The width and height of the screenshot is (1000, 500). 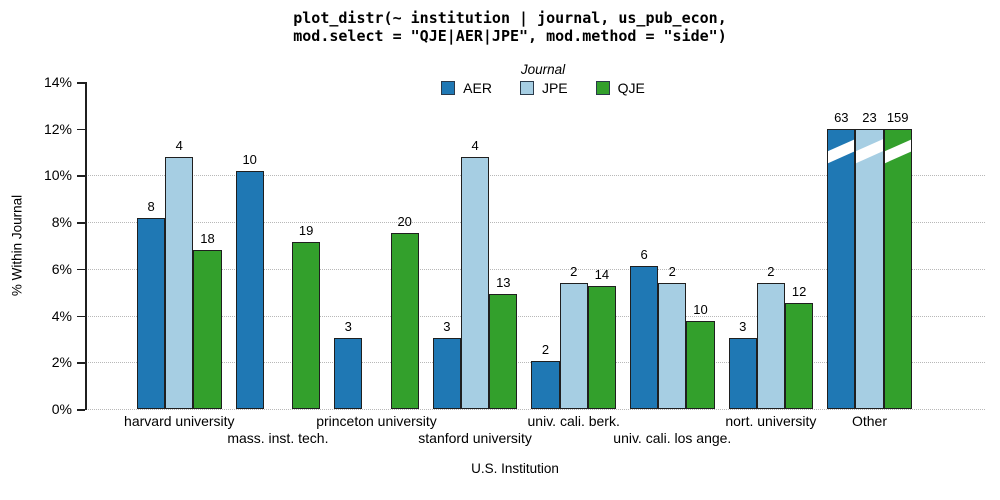 What do you see at coordinates (536, 316) in the screenshot?
I see `gridline-4pct` at bounding box center [536, 316].